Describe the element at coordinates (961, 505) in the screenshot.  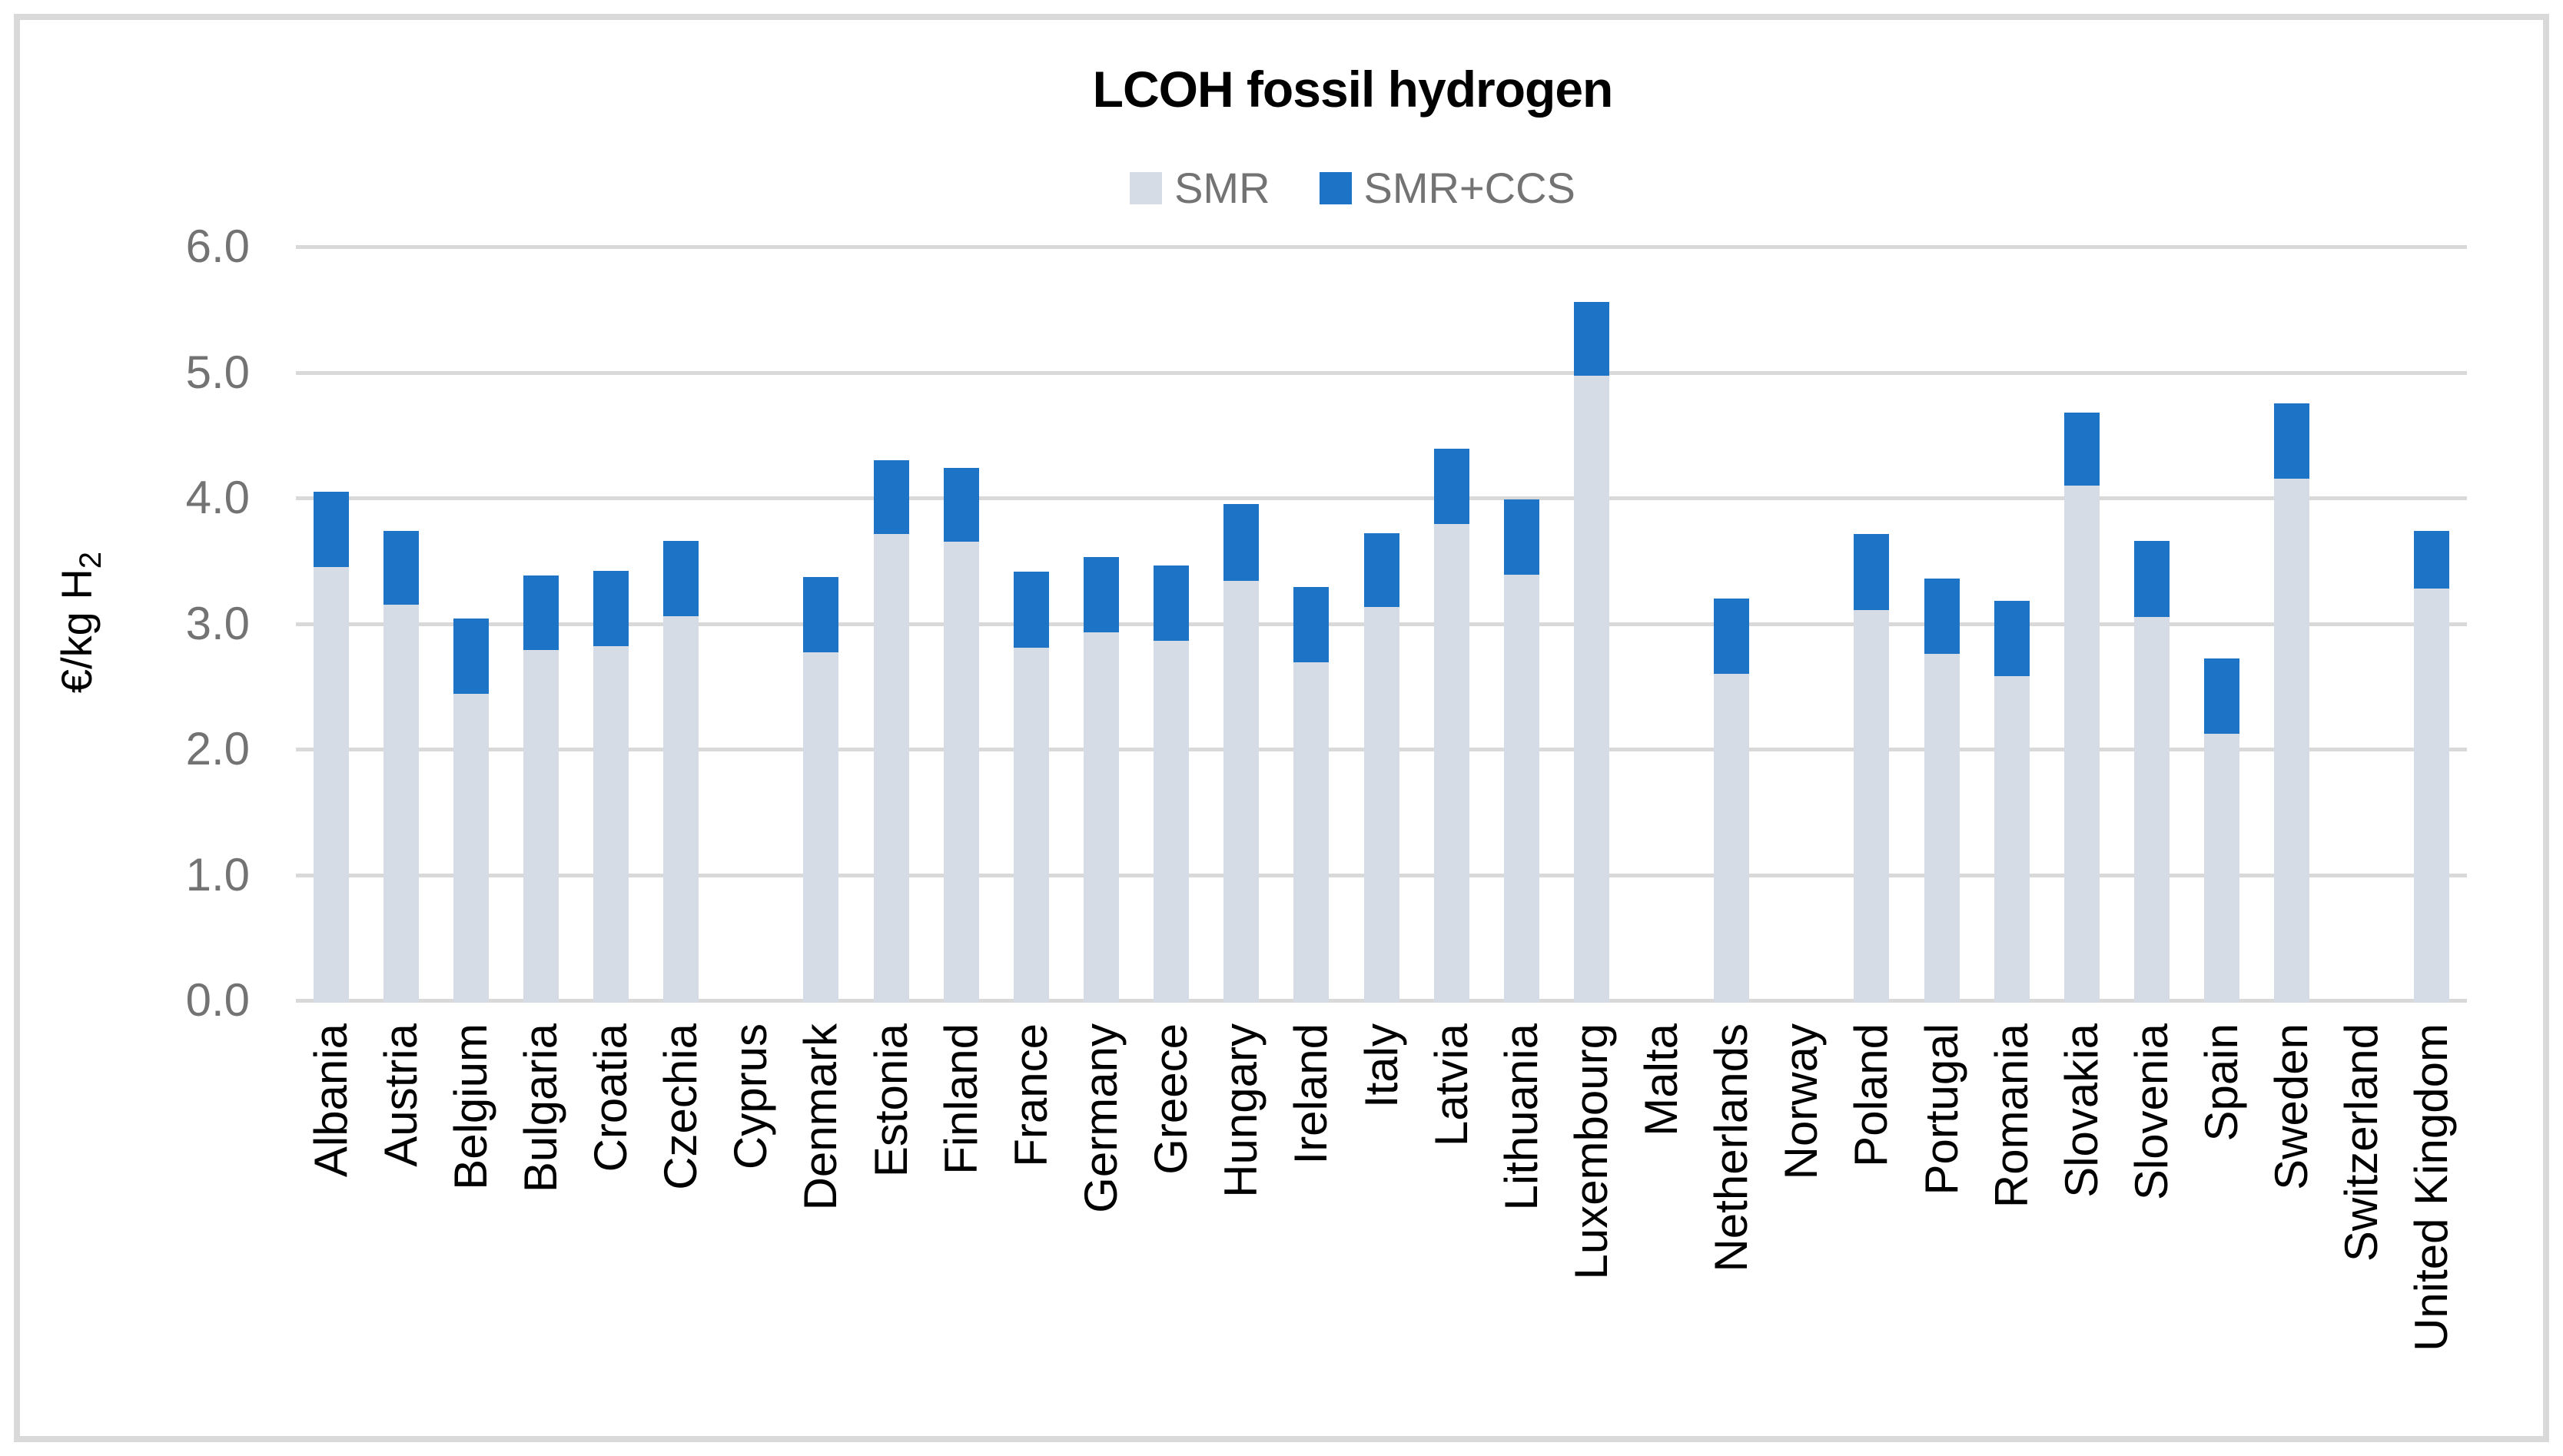
I see `bar-smr-ccs-finland` at that location.